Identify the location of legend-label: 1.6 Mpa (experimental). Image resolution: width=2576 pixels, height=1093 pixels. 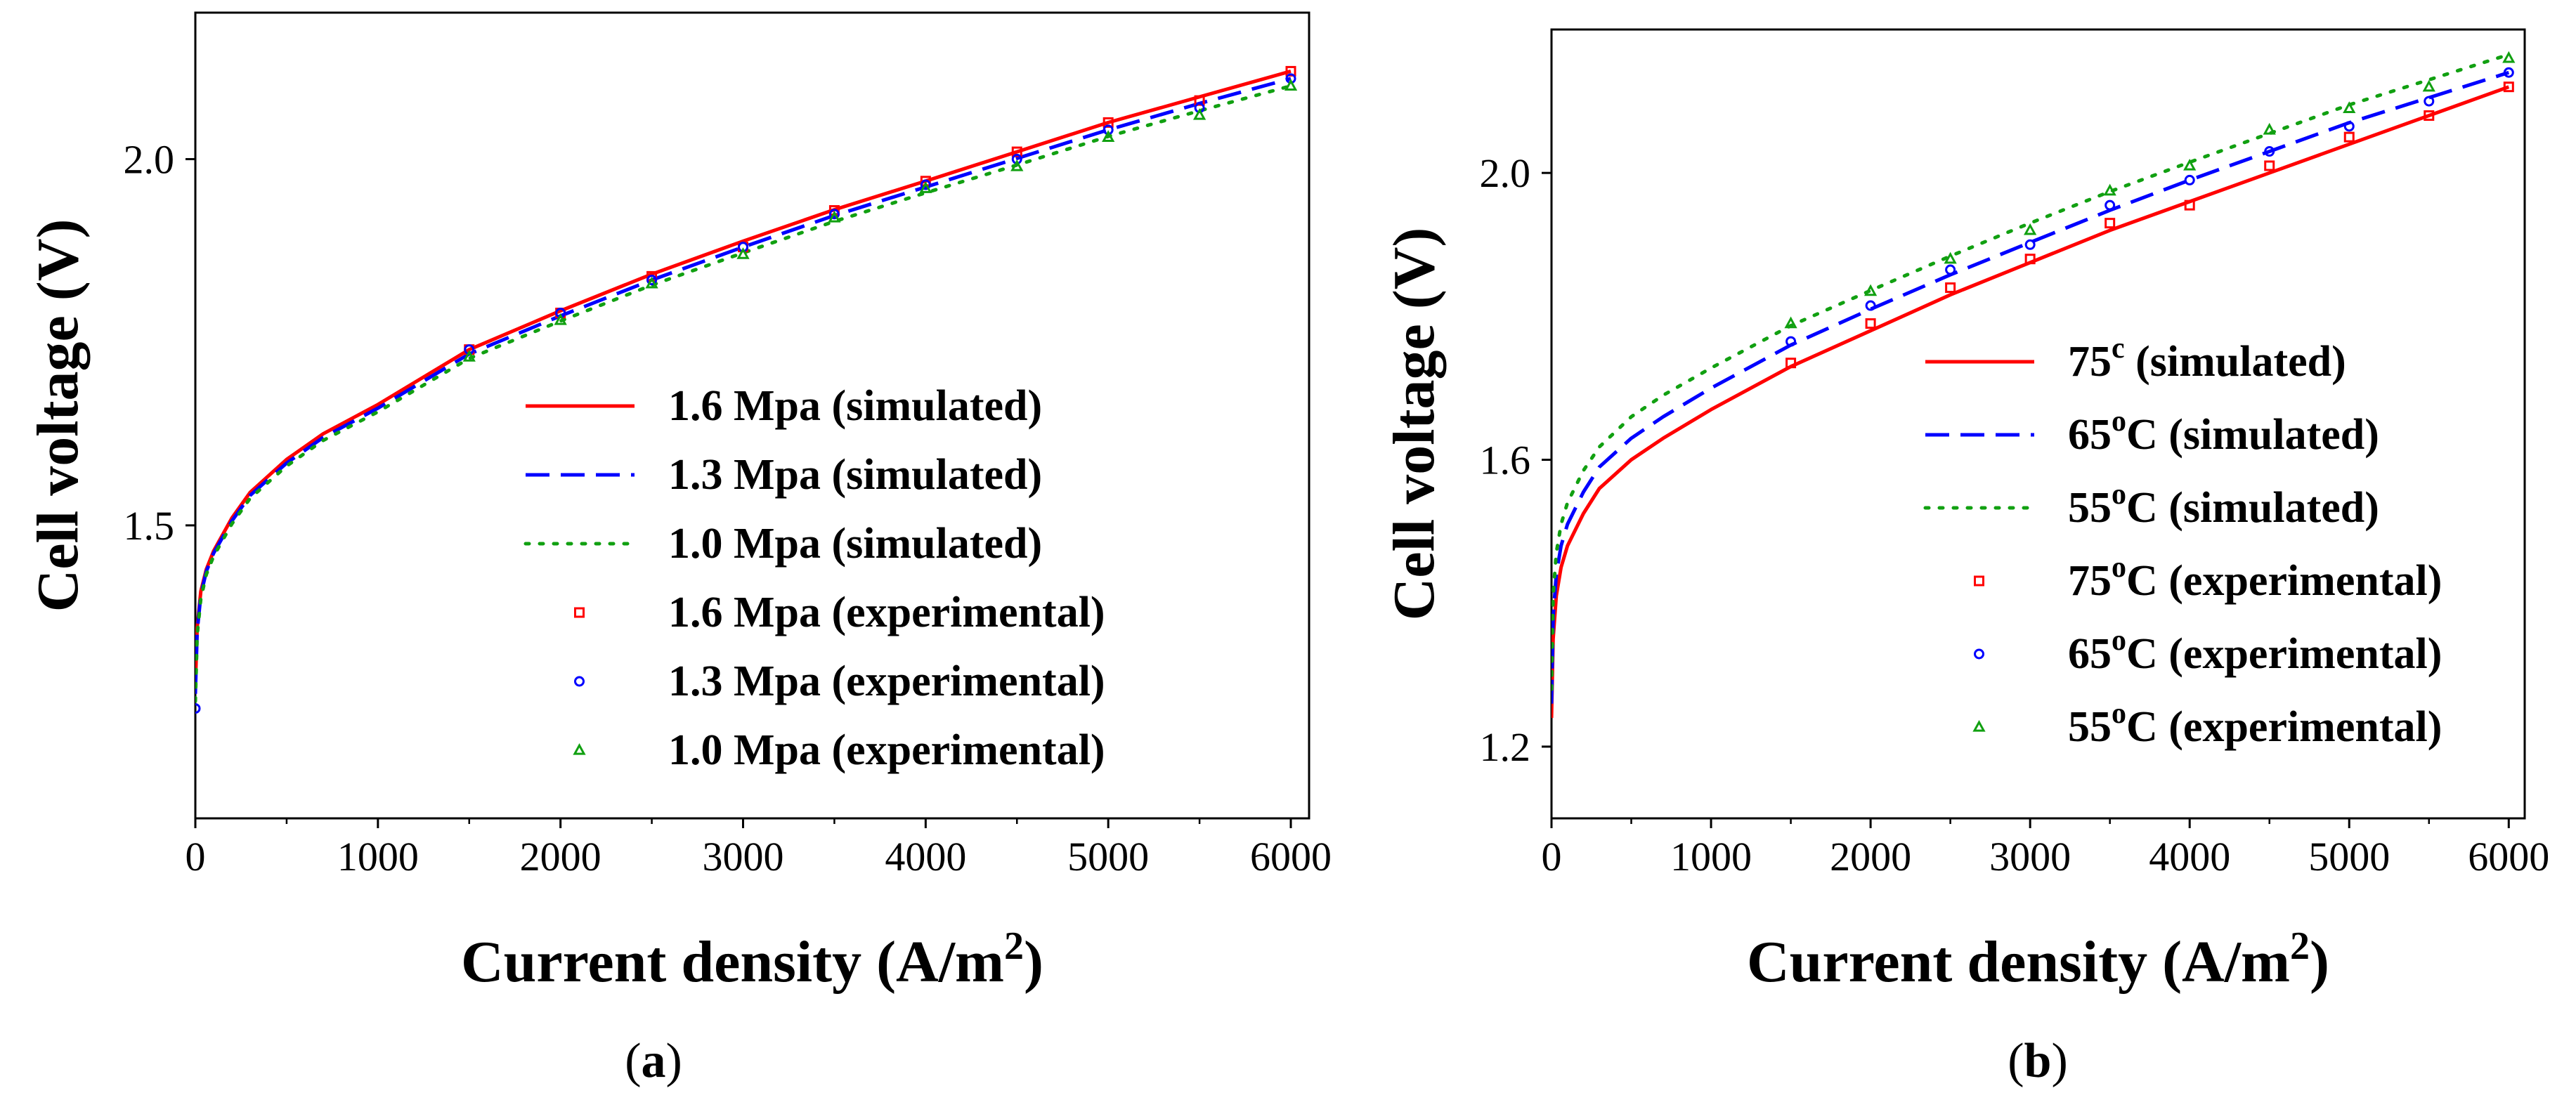
(886, 612).